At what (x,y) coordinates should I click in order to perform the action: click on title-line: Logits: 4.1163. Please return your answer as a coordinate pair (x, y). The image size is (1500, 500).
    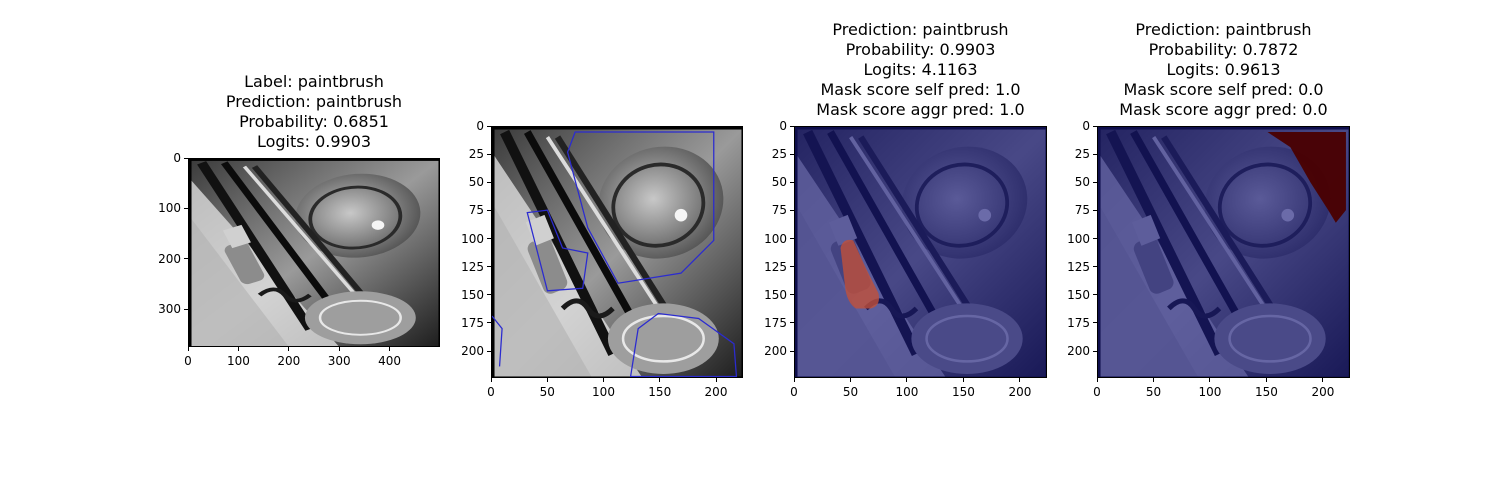
    Looking at the image, I should click on (920, 69).